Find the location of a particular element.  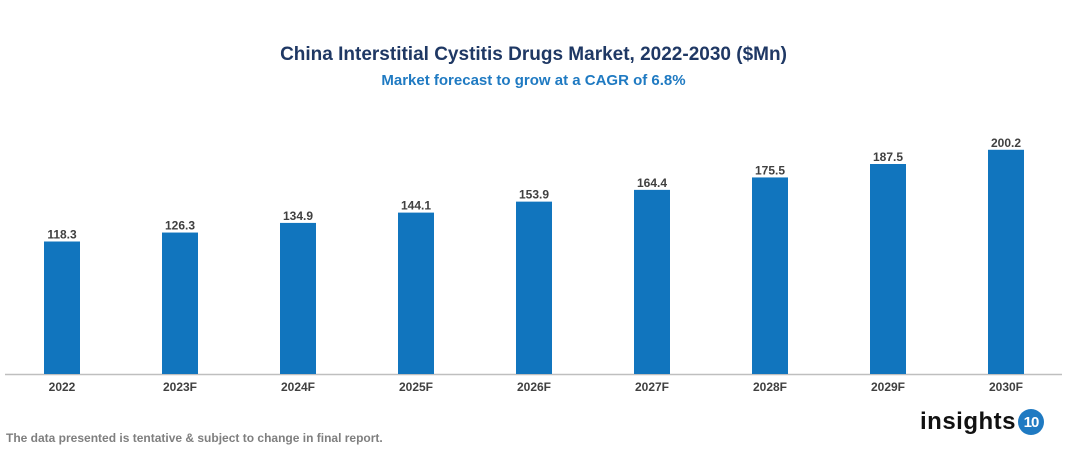

data-label: 118.3 is located at coordinates (62, 235).